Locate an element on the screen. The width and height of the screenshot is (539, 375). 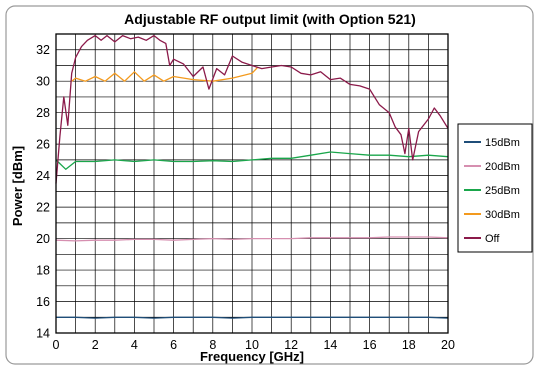
y-tick-label: 26 is located at coordinates (43, 145).